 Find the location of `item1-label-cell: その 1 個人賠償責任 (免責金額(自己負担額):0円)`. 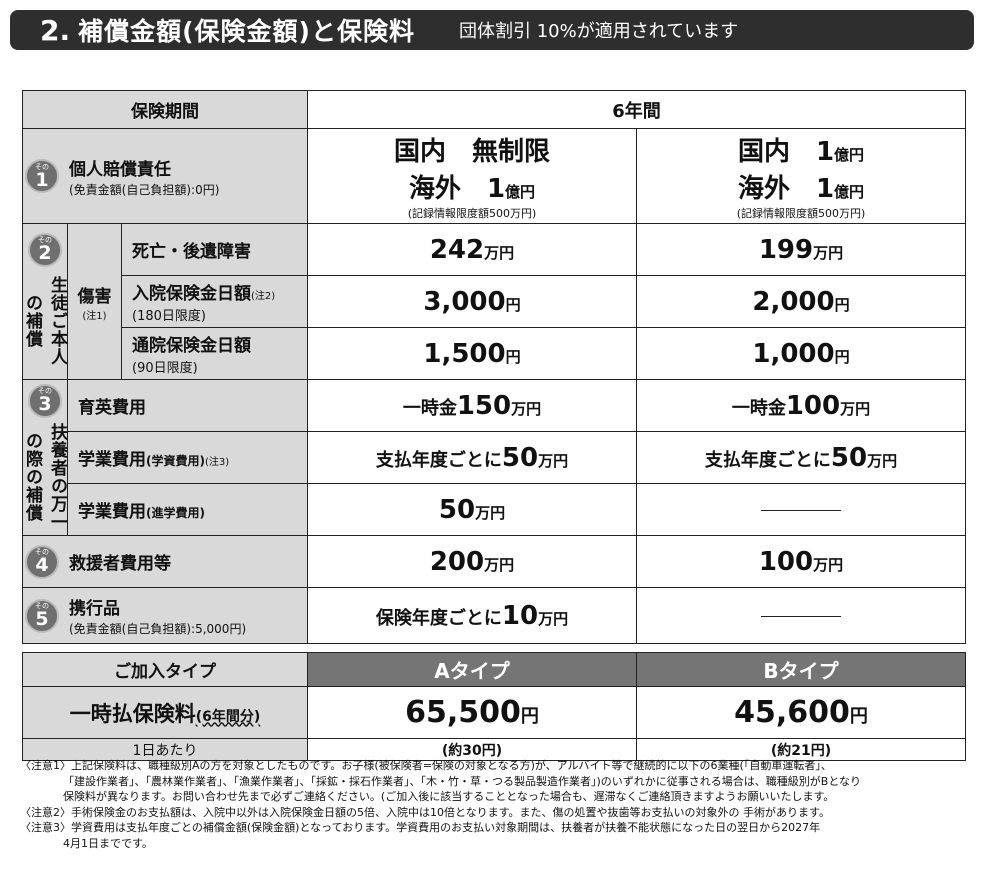

item1-label-cell: その 1 個人賠償責任 (免責金額(自己負担額):0円) is located at coordinates (165, 176).